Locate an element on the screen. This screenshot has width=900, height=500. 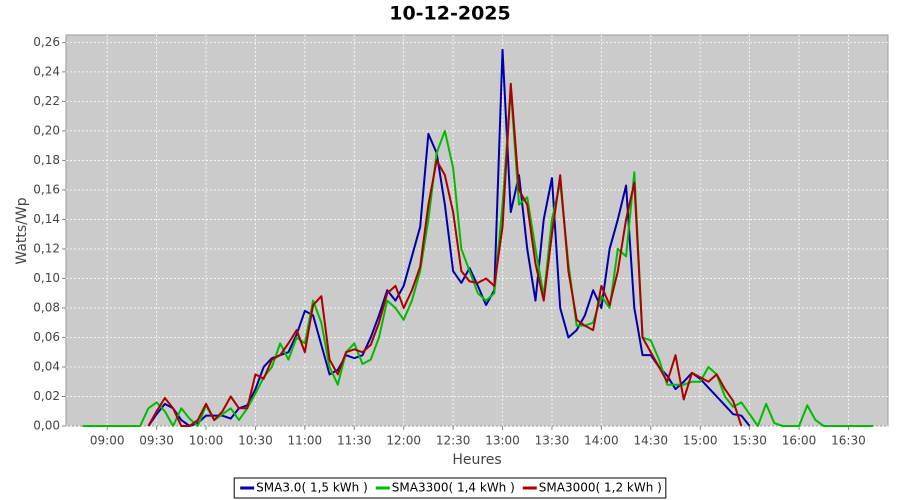
x-tick-label: 16:30 is located at coordinates (848, 441).